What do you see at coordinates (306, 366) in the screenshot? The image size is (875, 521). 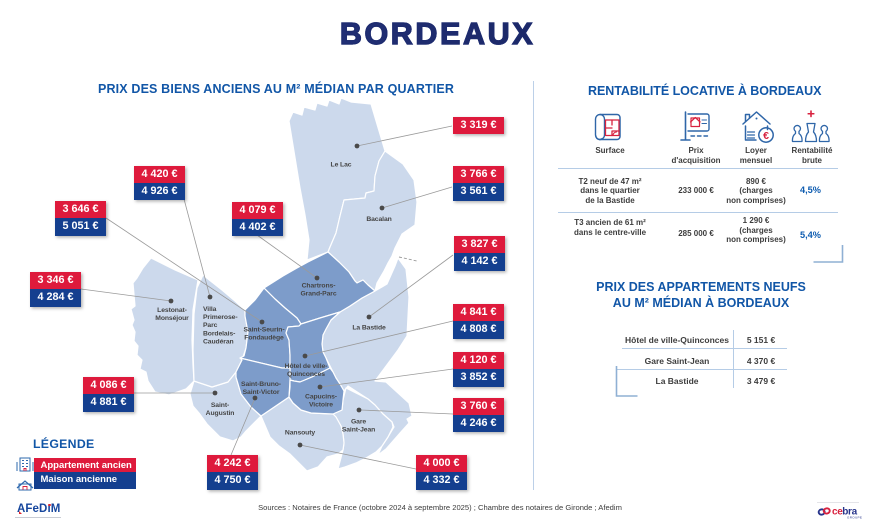 I see `svg-text: Hôtel de ville-` at bounding box center [306, 366].